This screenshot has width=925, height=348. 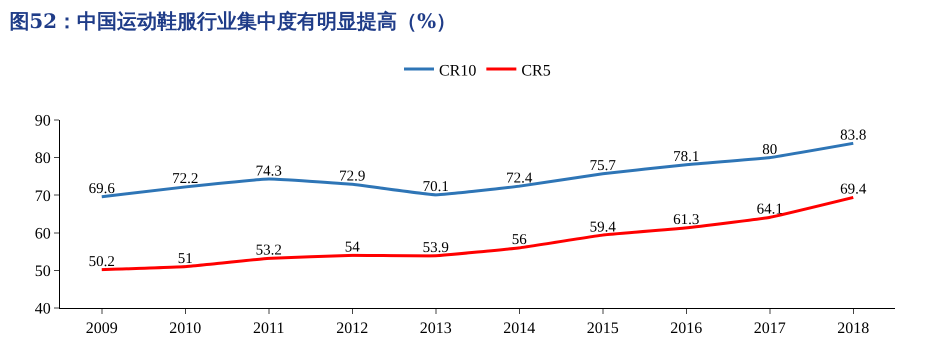 I want to click on data-label: 75.7, so click(x=603, y=166).